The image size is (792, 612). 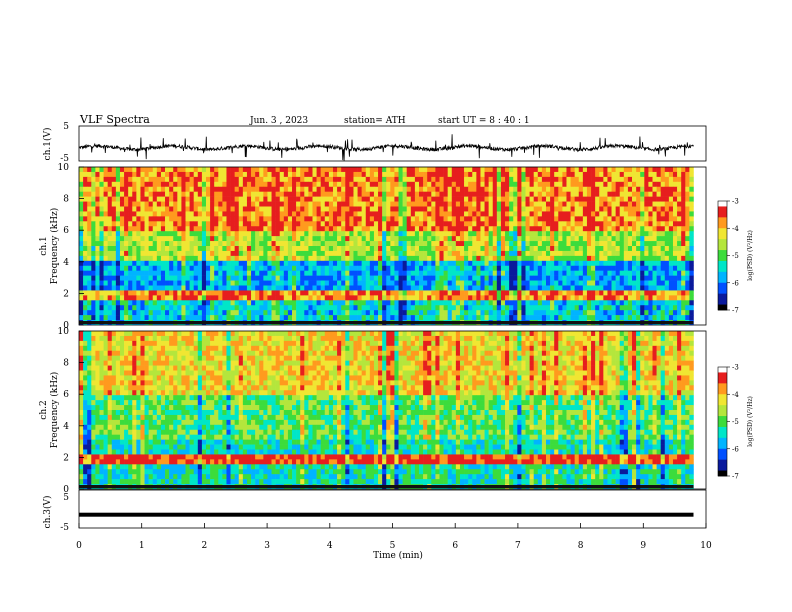 What do you see at coordinates (64, 168) in the screenshot?
I see `ytick-label: 10` at bounding box center [64, 168].